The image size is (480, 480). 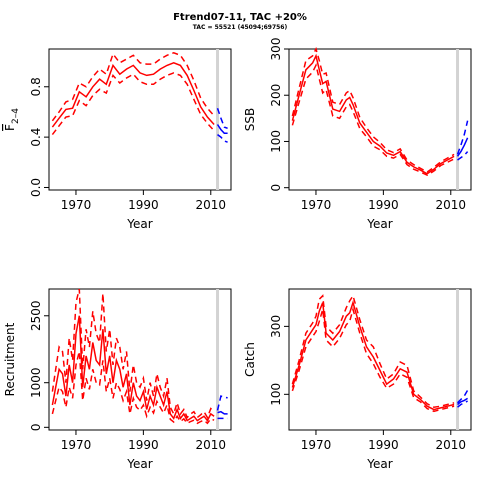 What do you see at coordinates (240, 27) in the screenshot?
I see `figure-subtitle: TAC = 55521 (45094;69756)` at bounding box center [240, 27].